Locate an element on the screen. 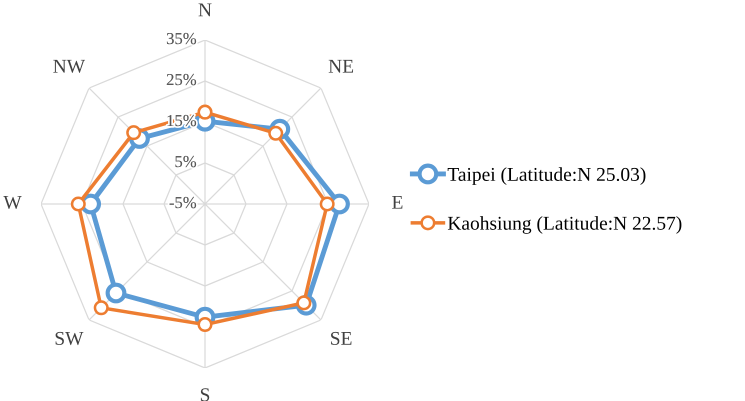 The image size is (745, 401). y-tick-label: -5% is located at coordinates (183, 202).